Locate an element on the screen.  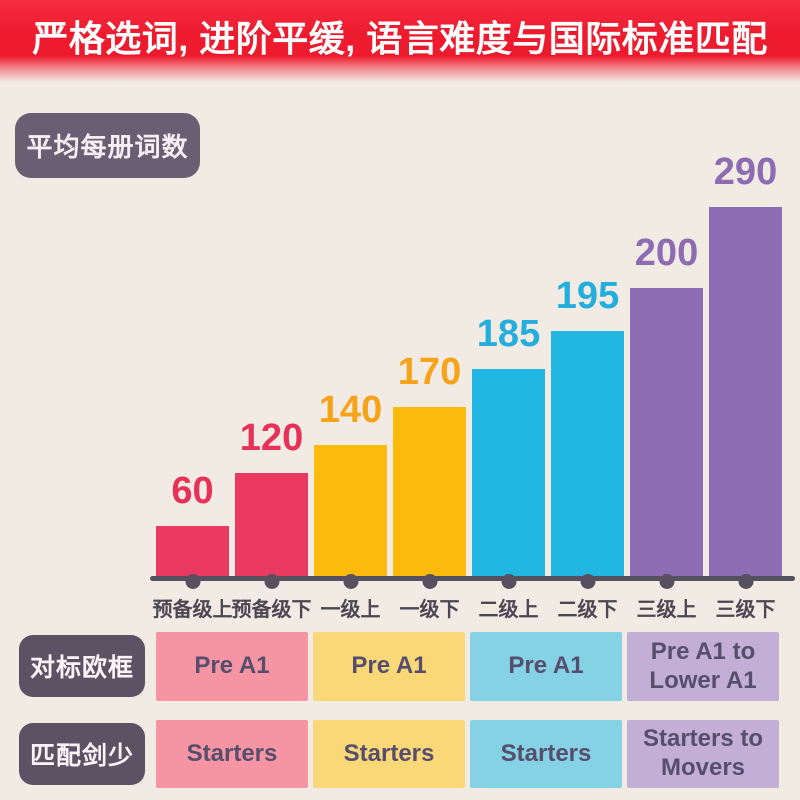
x-axis-label: 三级下 is located at coordinates (745, 610).